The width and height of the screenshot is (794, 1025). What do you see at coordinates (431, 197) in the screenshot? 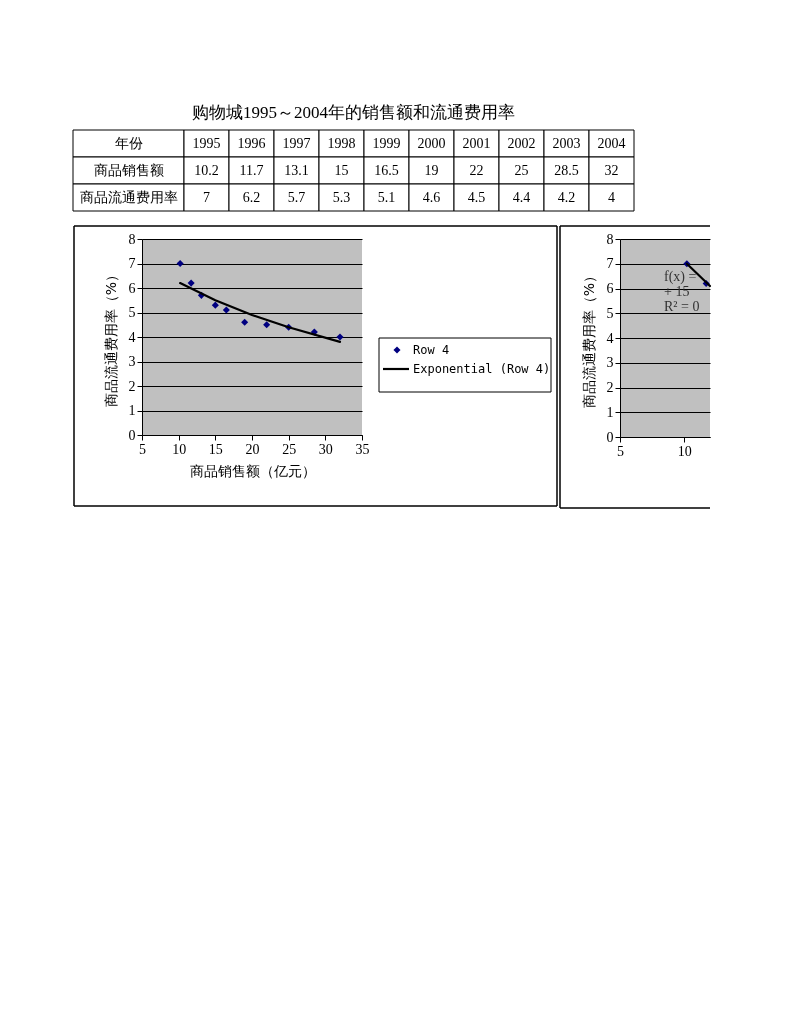
I see `data-label: 4.6` at bounding box center [431, 197].